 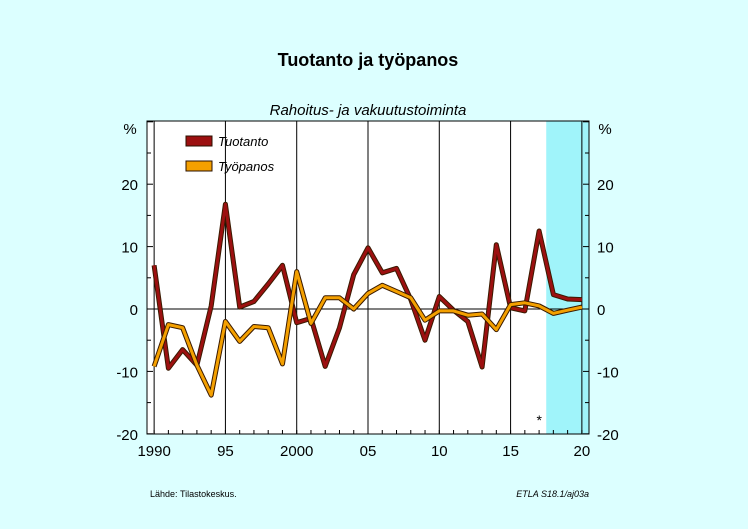 What do you see at coordinates (539, 420) in the screenshot?
I see `forecast-marker: *` at bounding box center [539, 420].